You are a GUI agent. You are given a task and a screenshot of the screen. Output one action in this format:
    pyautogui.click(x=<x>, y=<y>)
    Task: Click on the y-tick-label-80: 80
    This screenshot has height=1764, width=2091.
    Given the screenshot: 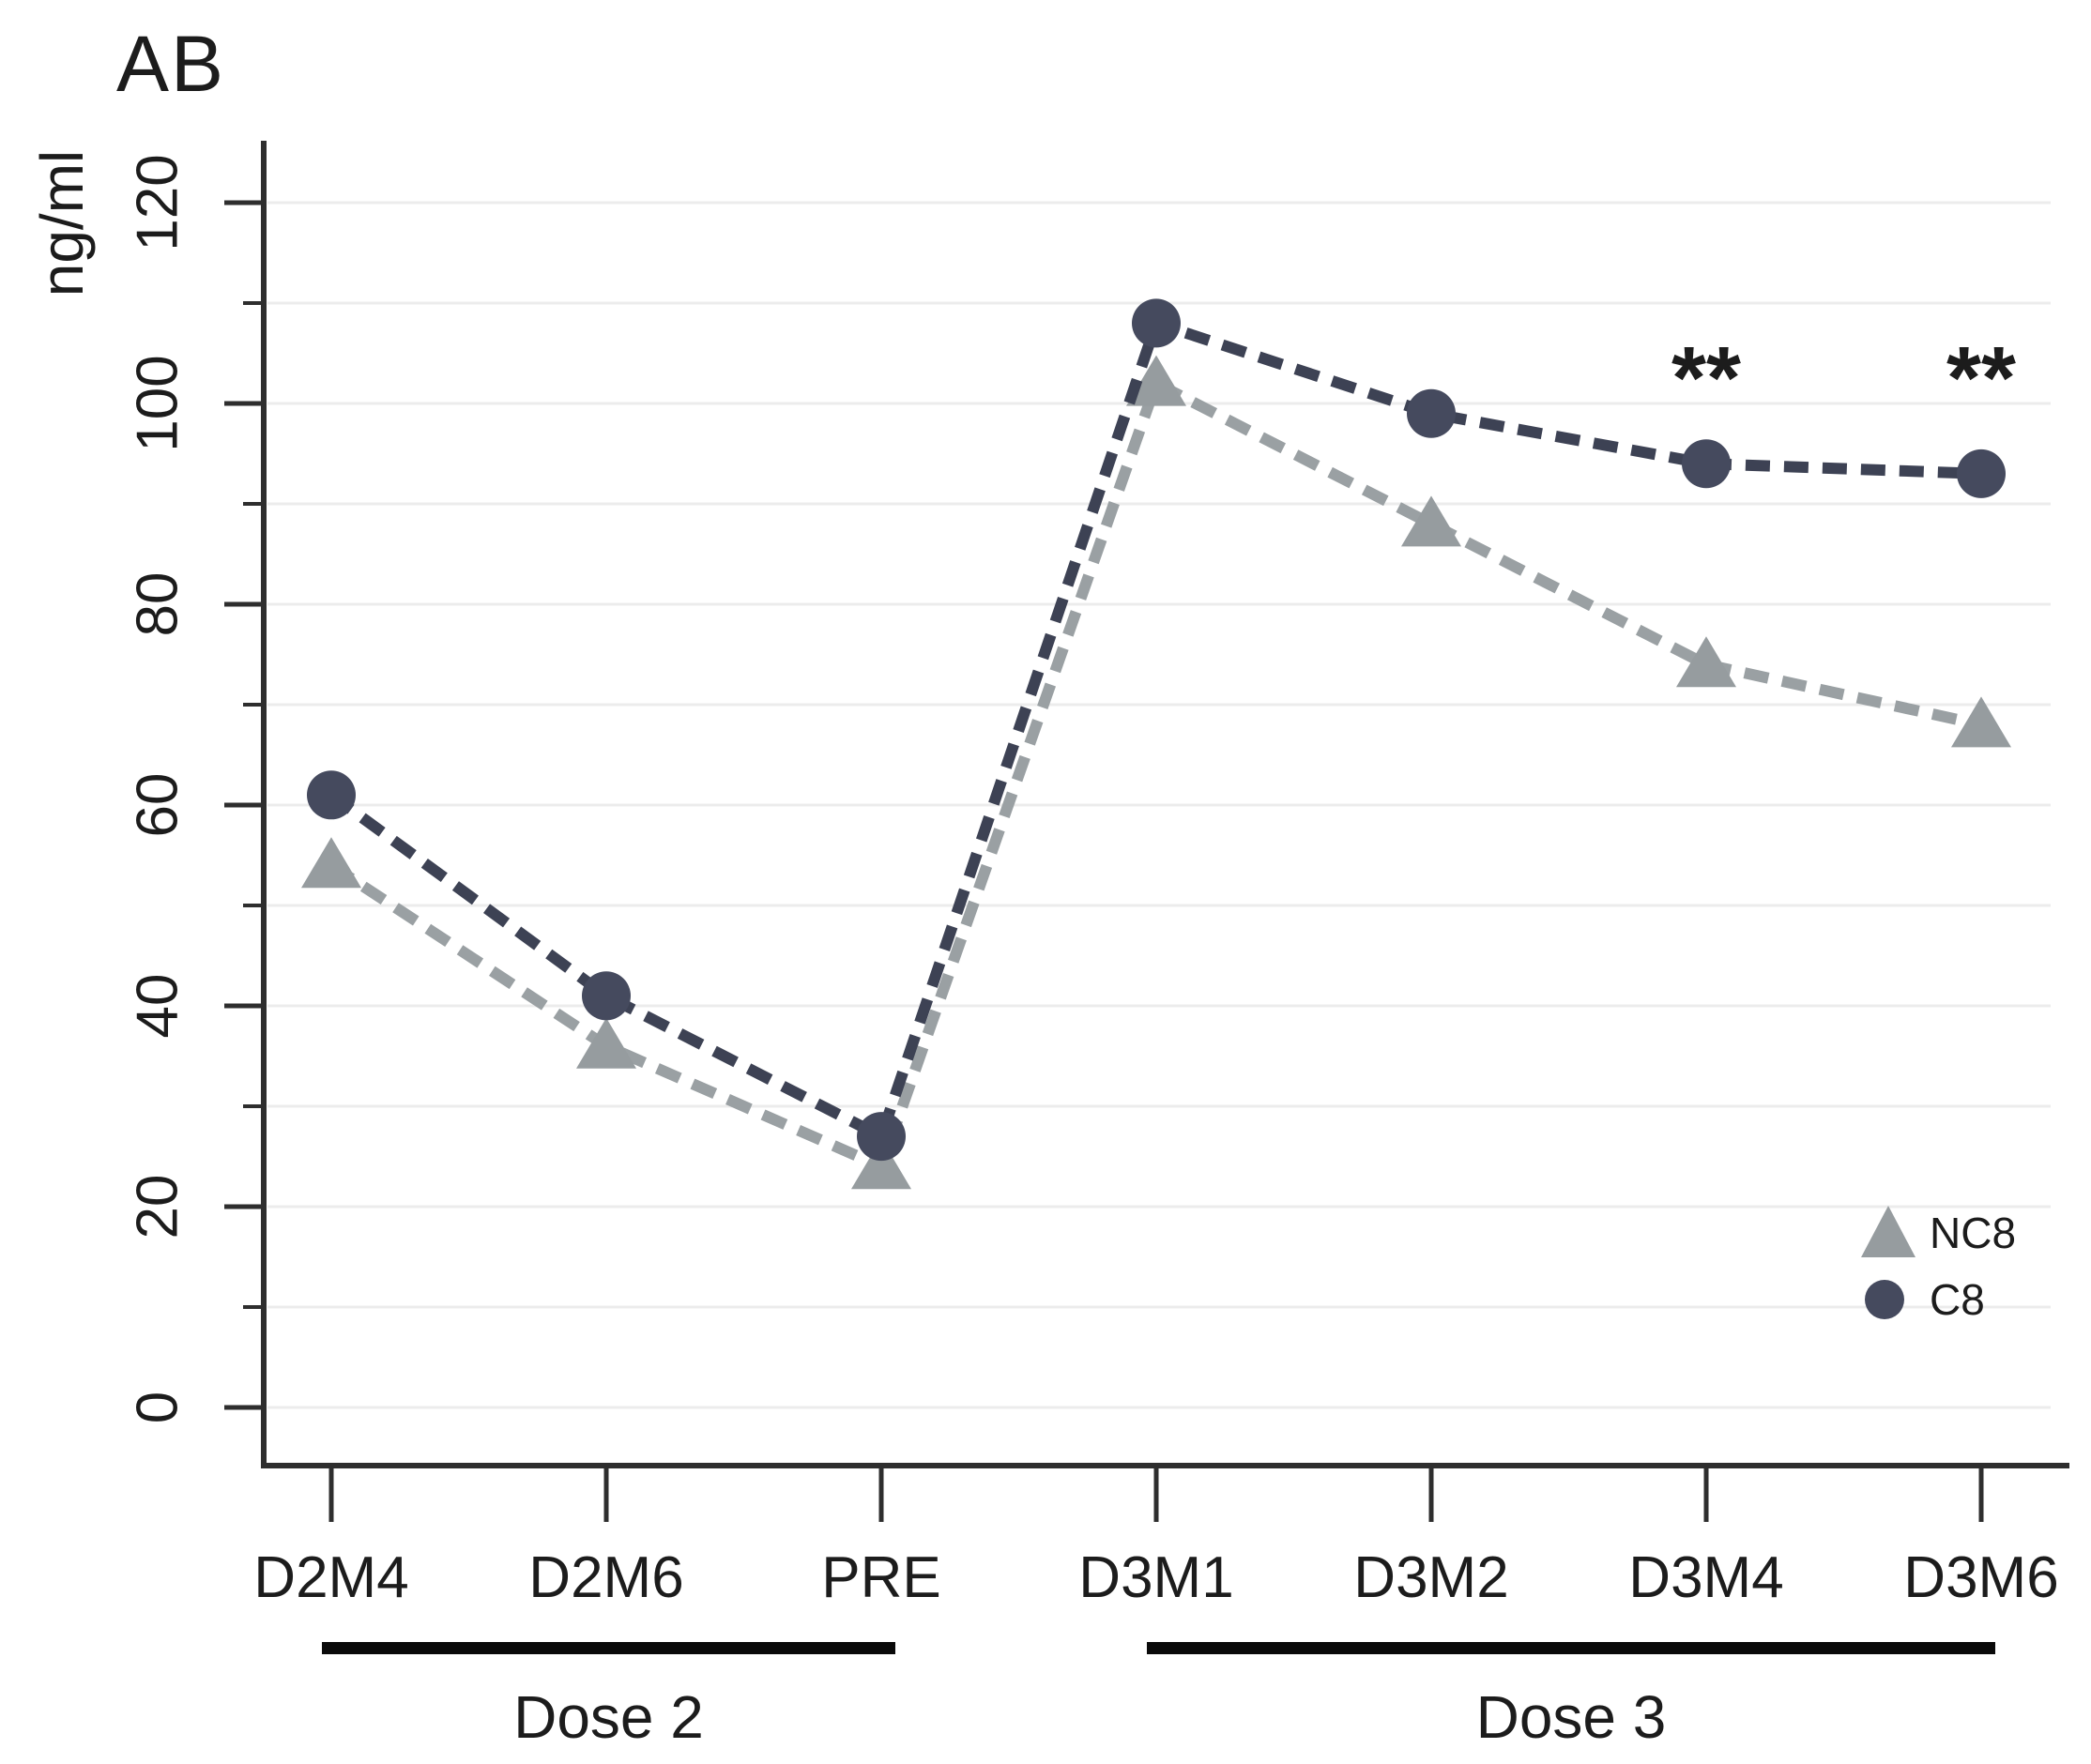 What is the action you would take?
    pyautogui.click(x=158, y=604)
    